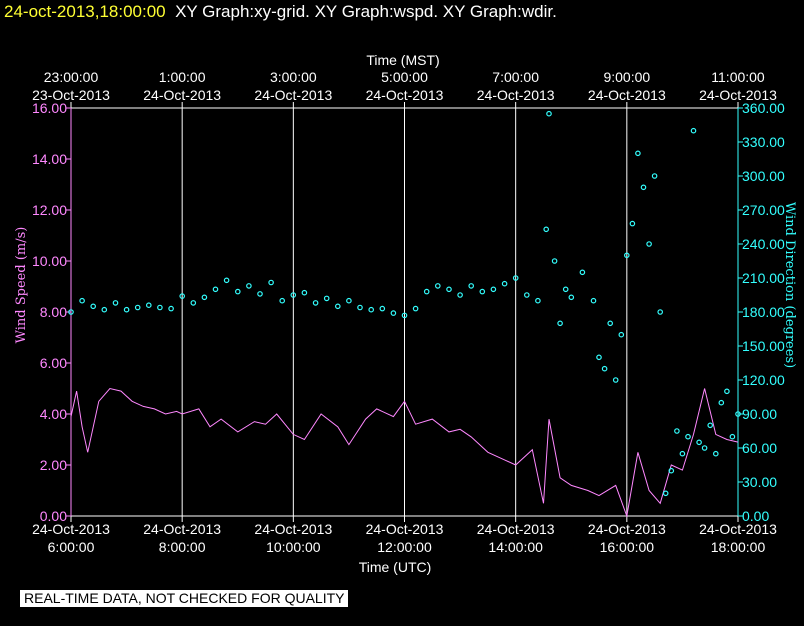 The width and height of the screenshot is (804, 626). What do you see at coordinates (759, 414) in the screenshot?
I see `right-tick-label: 90.00` at bounding box center [759, 414].